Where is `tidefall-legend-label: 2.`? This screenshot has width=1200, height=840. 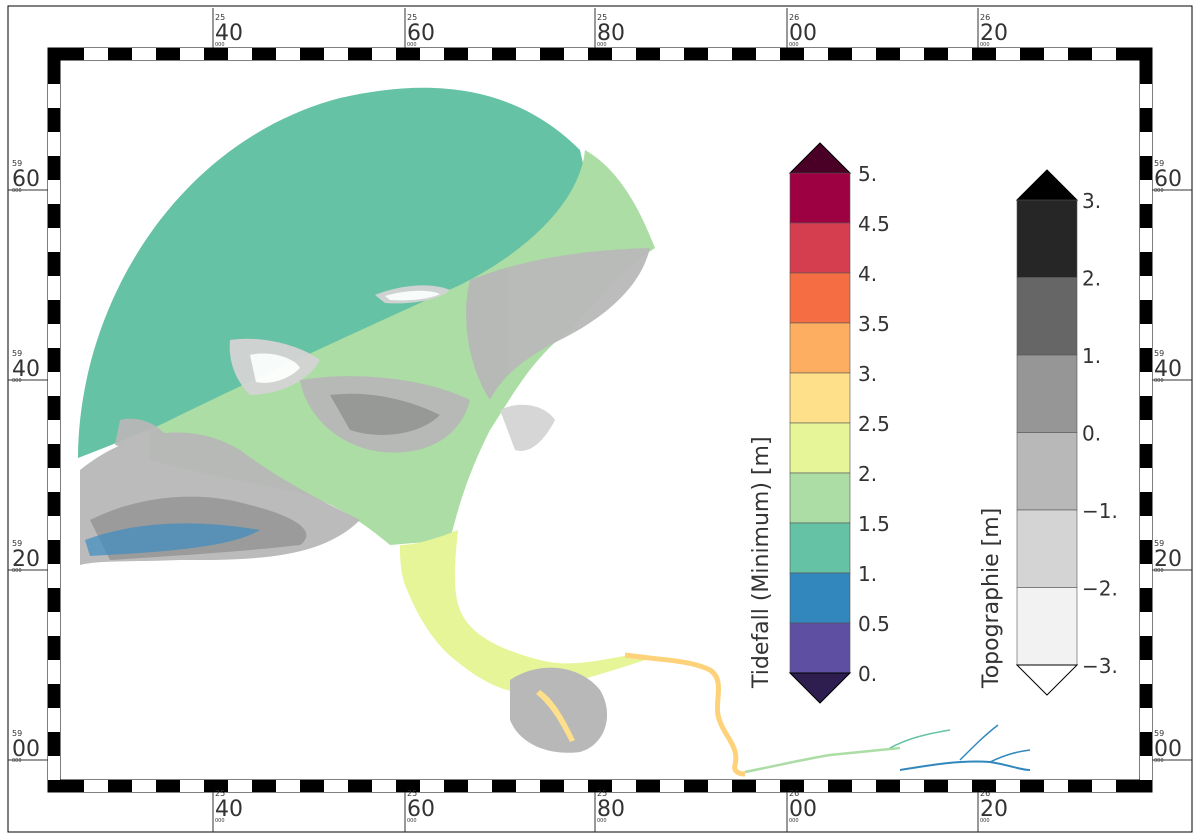 tidefall-legend-label: 2. is located at coordinates (867, 474).